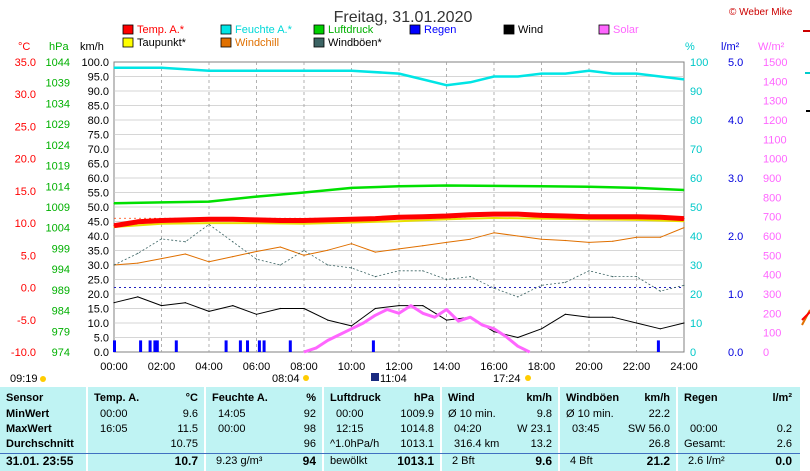 Image resolution: width=810 pixels, height=471 pixels. What do you see at coordinates (239, 461) in the screenshot?
I see `humidity-absolute: 9.23 g/m³` at bounding box center [239, 461].